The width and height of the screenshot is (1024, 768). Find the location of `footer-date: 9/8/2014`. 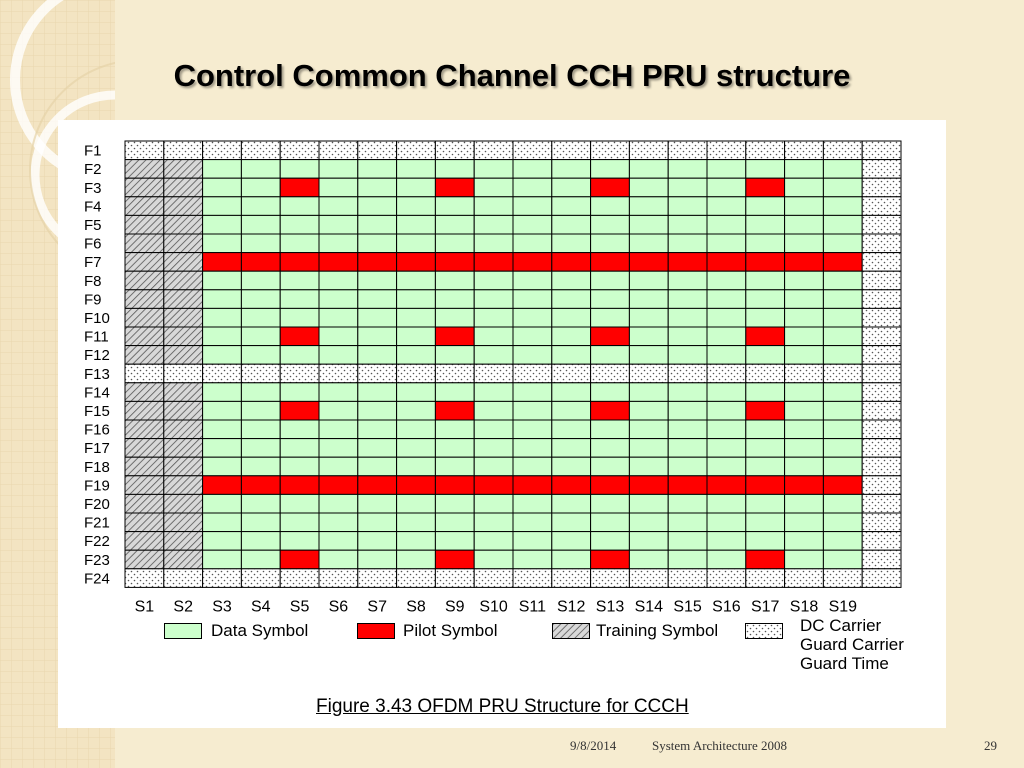

footer-date: 9/8/2014 is located at coordinates (593, 745).